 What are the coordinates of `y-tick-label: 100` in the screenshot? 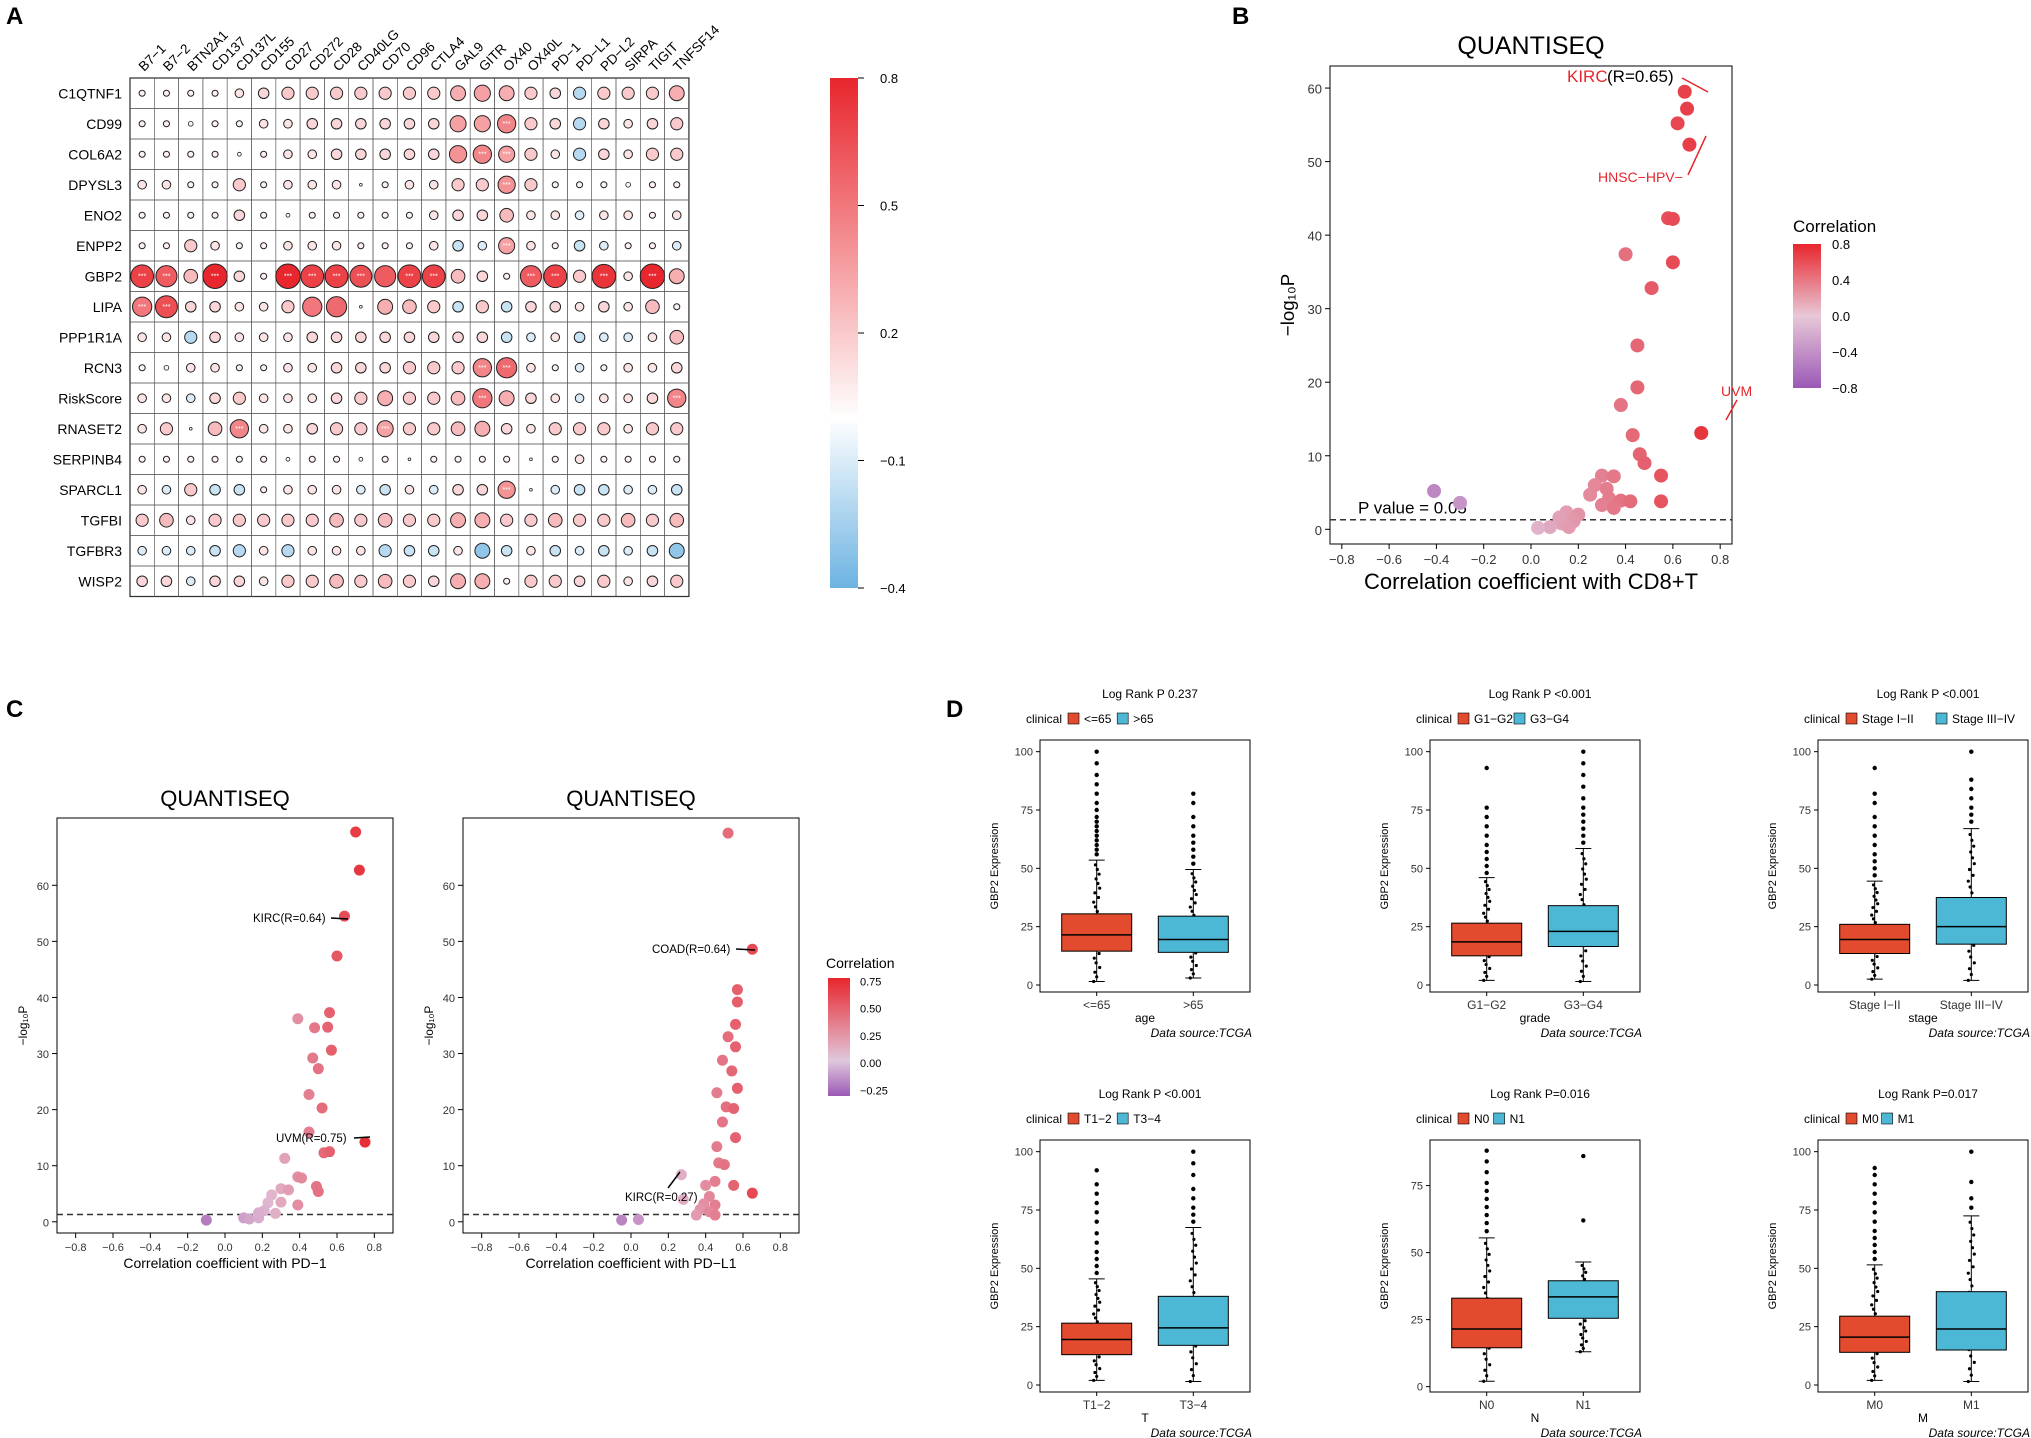 It's located at (1024, 1153).